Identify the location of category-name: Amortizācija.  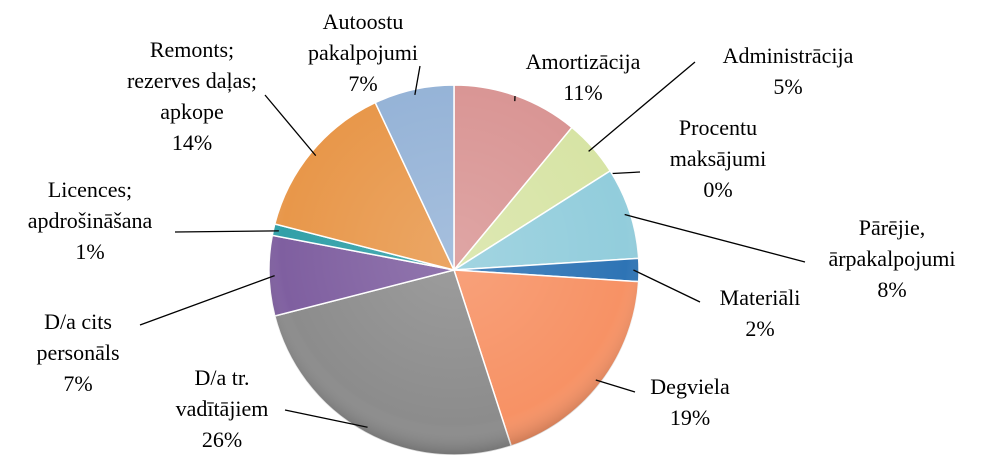
(583, 61).